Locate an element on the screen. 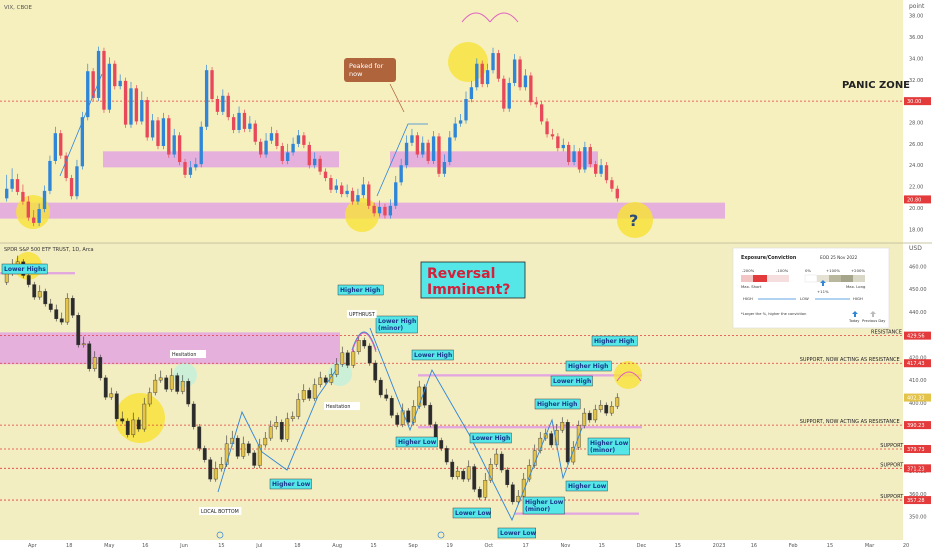  panic-zone-label: PANIC ZONE is located at coordinates (876, 85).